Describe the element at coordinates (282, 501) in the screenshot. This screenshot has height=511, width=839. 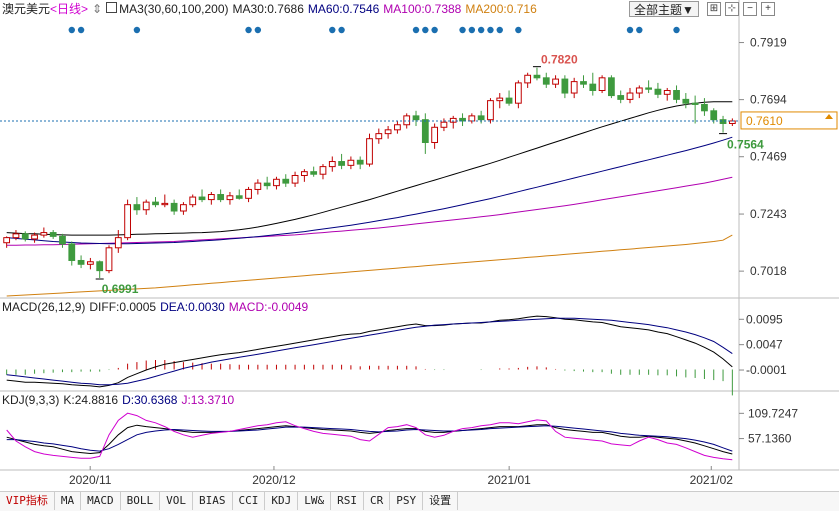
I see `tab-kdj: KDJ` at that location.